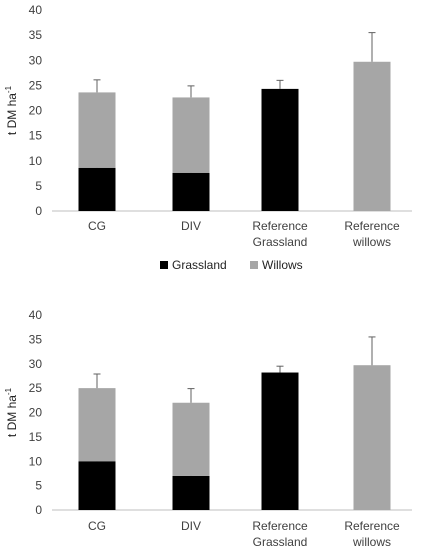  Describe the element at coordinates (254, 265) in the screenshot. I see `legend-swatch-willows` at that location.